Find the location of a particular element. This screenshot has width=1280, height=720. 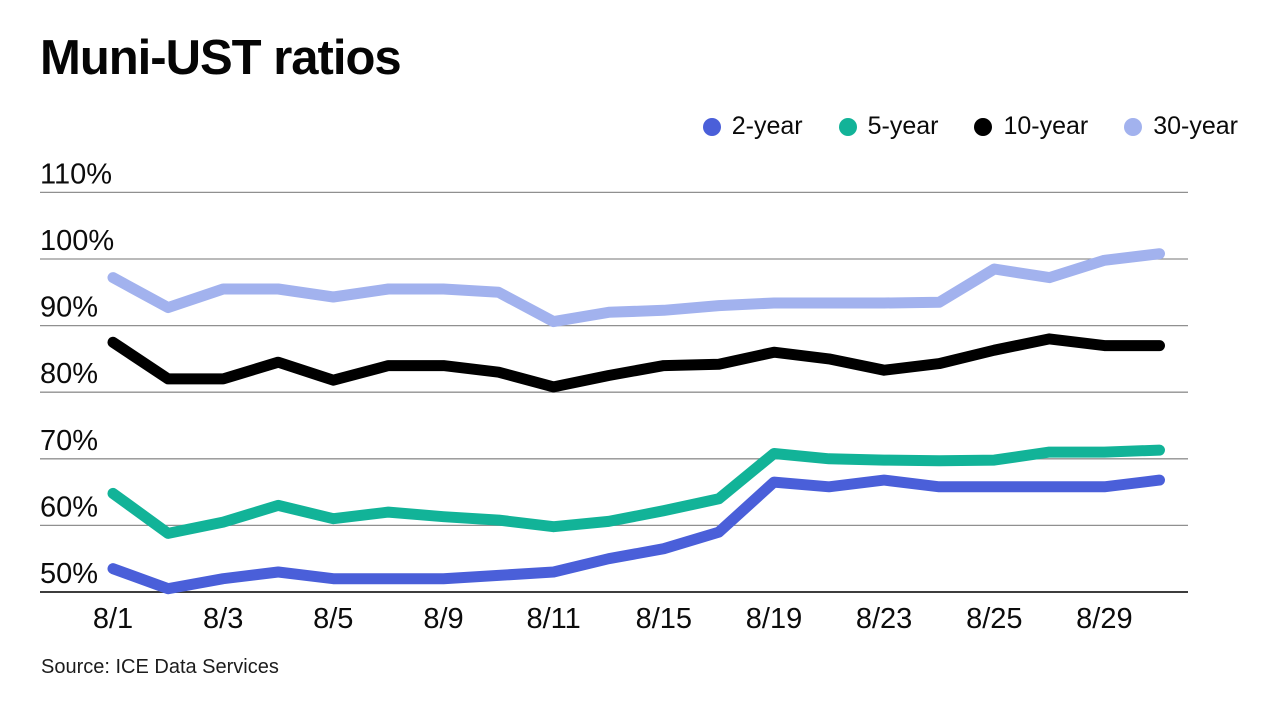

x-axis-label-8-19: 8/19 is located at coordinates (774, 619).